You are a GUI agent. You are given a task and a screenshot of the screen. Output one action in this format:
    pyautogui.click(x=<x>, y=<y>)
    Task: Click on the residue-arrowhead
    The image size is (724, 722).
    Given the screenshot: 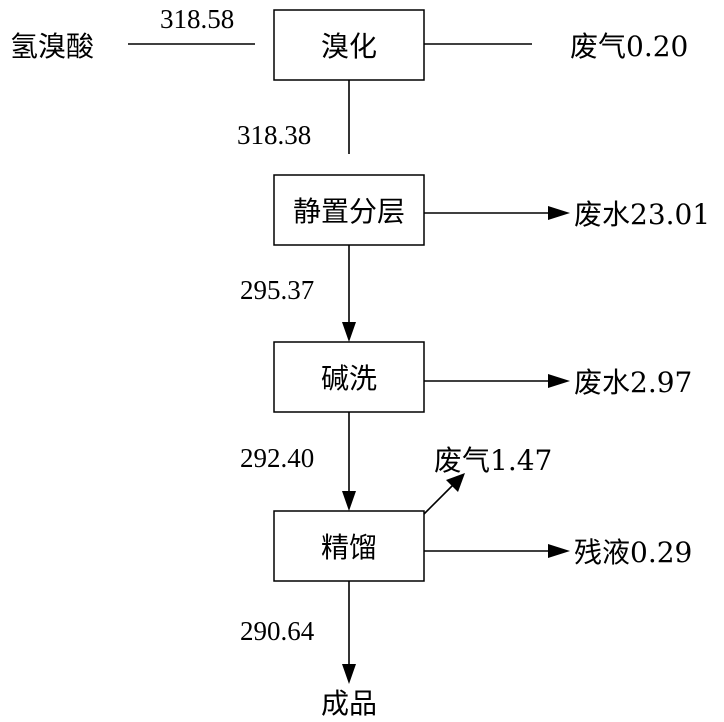 What is the action you would take?
    pyautogui.click(x=559, y=551)
    